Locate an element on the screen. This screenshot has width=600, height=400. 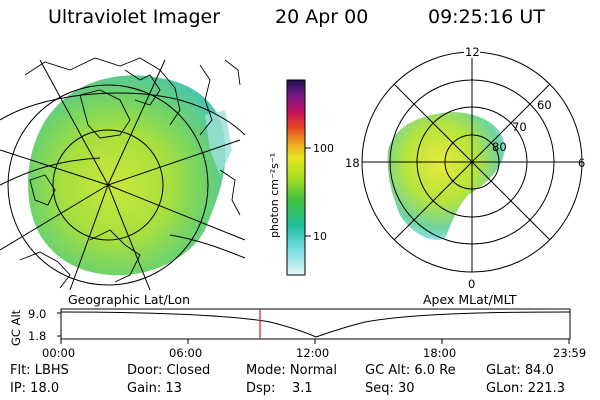
colorbar-gradient is located at coordinates (296, 177).